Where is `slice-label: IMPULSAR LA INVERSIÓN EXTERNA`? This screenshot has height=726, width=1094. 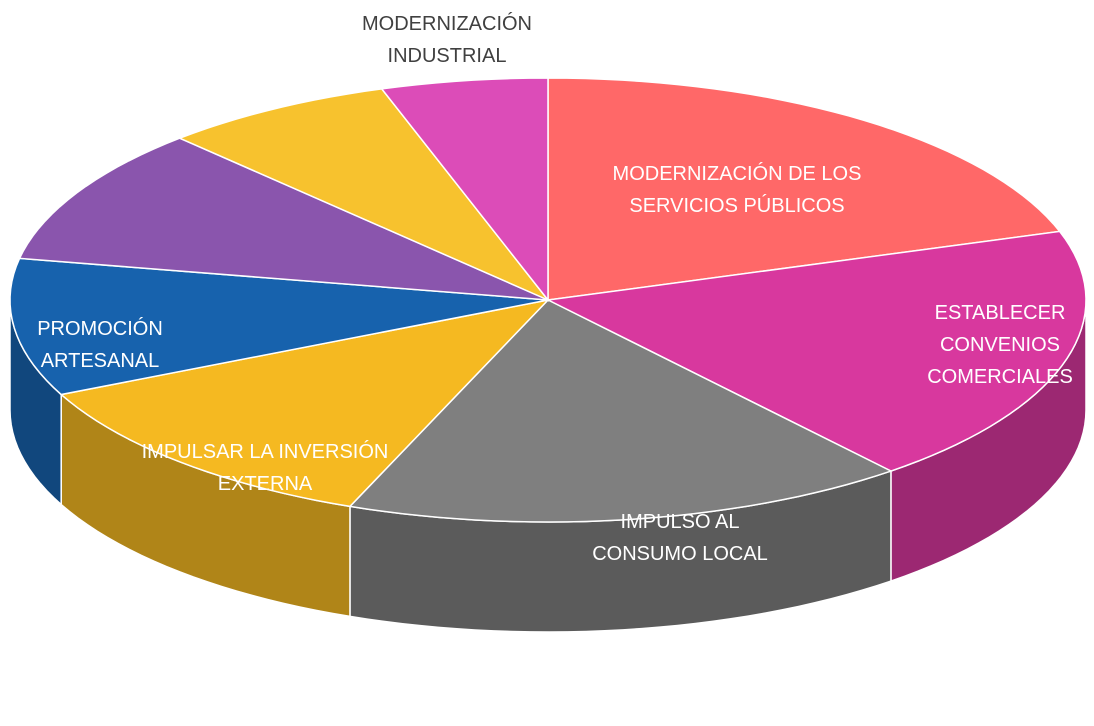
slice-label: IMPULSAR LA INVERSIÓN EXTERNA is located at coordinates (265, 468).